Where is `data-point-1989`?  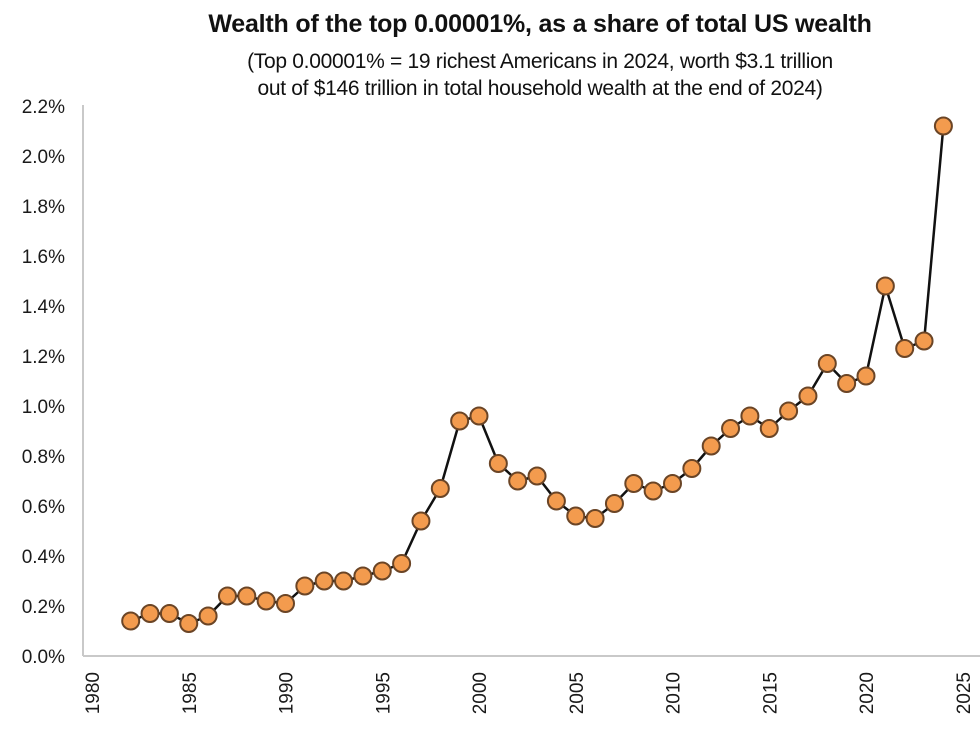
data-point-1989 is located at coordinates (266, 601).